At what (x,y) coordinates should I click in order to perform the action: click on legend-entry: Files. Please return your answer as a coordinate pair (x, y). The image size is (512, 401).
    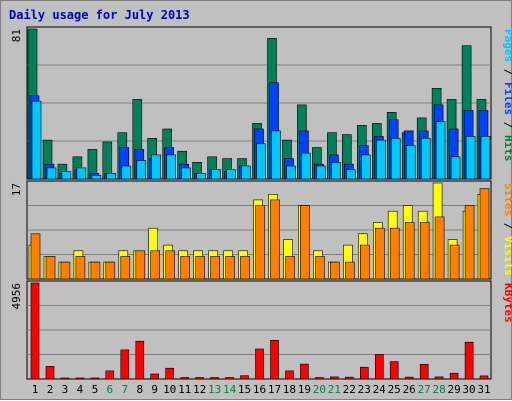
    Looking at the image, I should click on (507, 98).